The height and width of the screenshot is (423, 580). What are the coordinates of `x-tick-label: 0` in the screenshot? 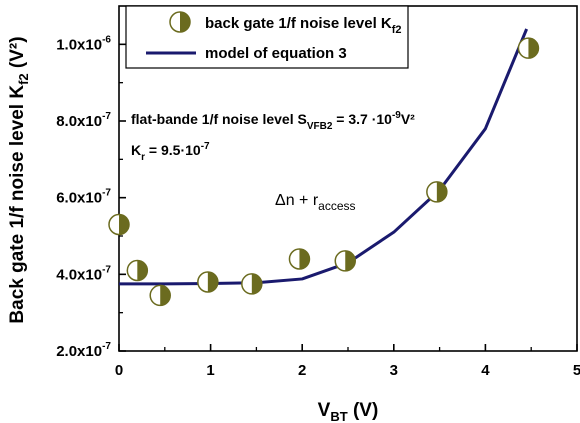 It's located at (119, 370).